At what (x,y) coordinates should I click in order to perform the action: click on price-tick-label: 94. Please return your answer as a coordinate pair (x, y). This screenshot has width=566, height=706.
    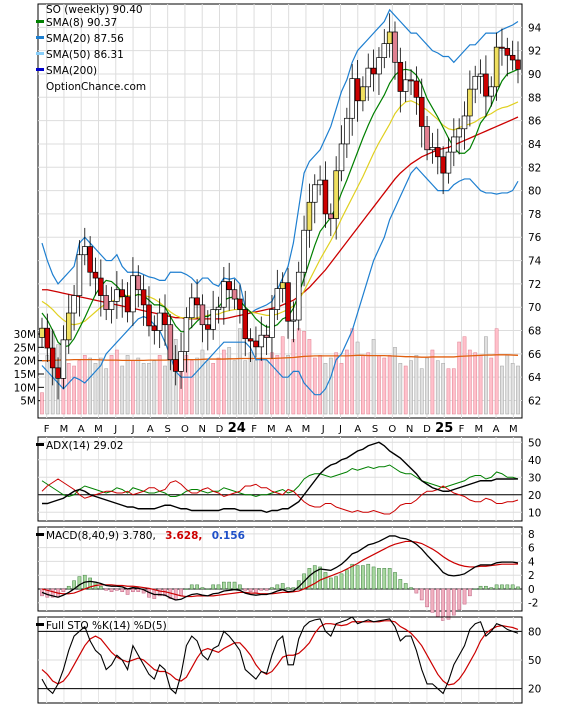
    Looking at the image, I should click on (535, 28).